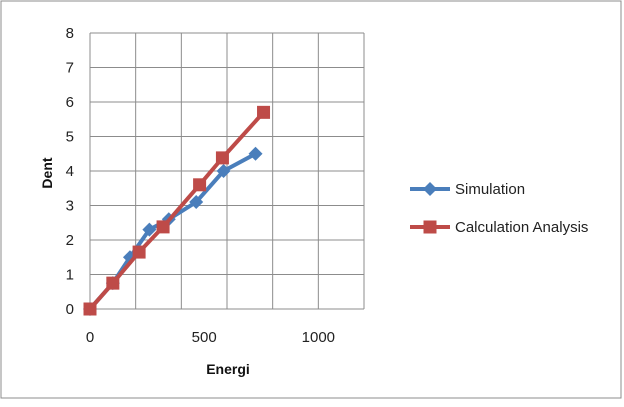 Image resolution: width=624 pixels, height=407 pixels. What do you see at coordinates (70, 309) in the screenshot?
I see `y-tick-label: 0` at bounding box center [70, 309].